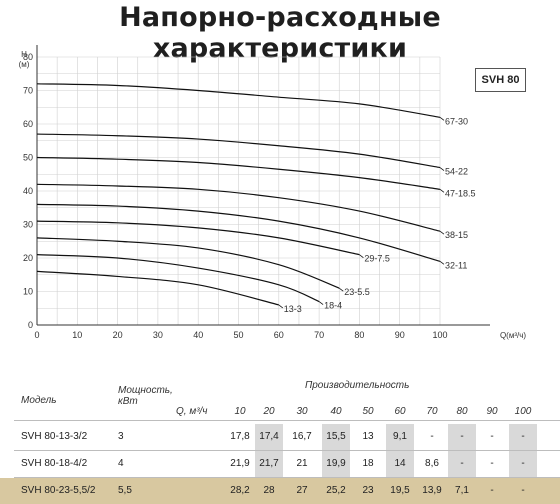 This screenshot has height=504, width=560. I want to click on y-tick-label: 30, so click(28, 225).